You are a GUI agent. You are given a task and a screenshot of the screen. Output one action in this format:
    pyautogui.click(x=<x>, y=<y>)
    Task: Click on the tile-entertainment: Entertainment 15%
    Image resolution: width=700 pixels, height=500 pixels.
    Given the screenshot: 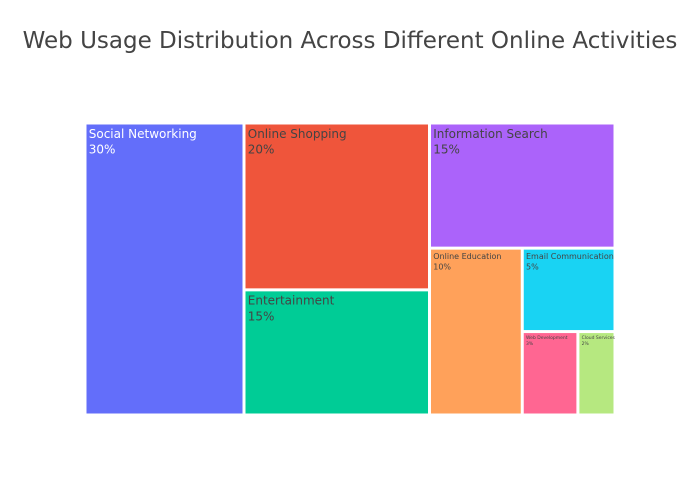 What is the action you would take?
    pyautogui.click(x=337, y=353)
    